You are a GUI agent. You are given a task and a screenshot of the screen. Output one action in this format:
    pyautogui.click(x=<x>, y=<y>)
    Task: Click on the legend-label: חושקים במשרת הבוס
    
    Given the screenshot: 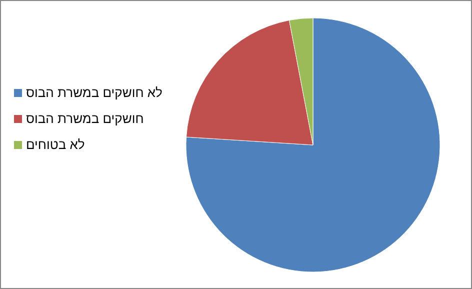 What is the action you would take?
    pyautogui.click(x=85, y=118)
    